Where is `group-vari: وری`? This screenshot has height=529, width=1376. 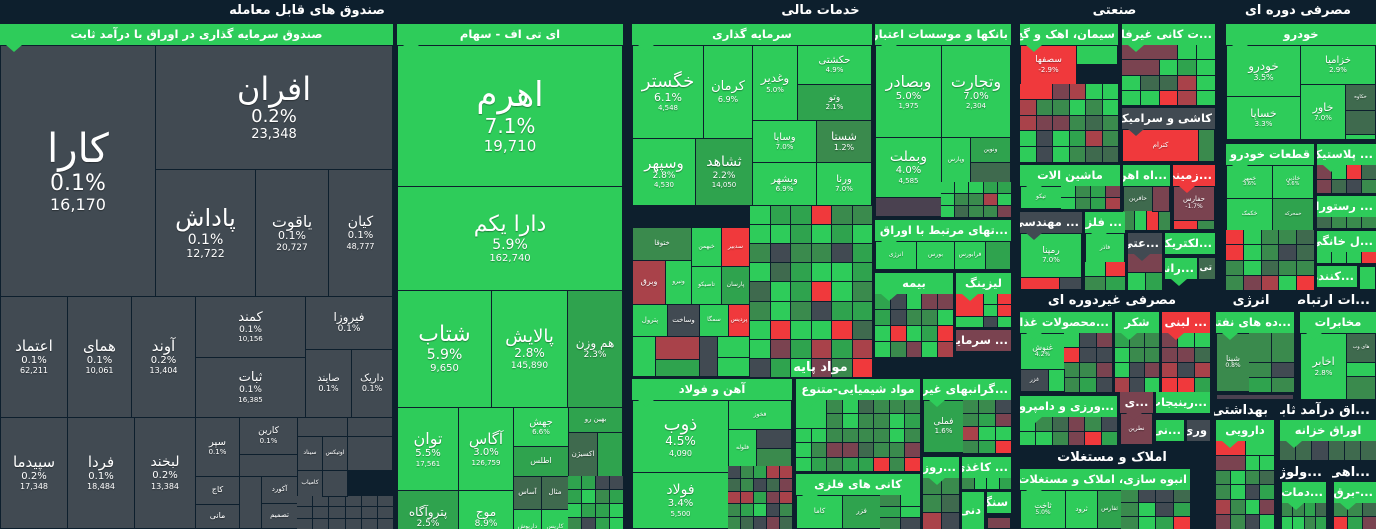 group-vari: وری is located at coordinates (1198, 432).